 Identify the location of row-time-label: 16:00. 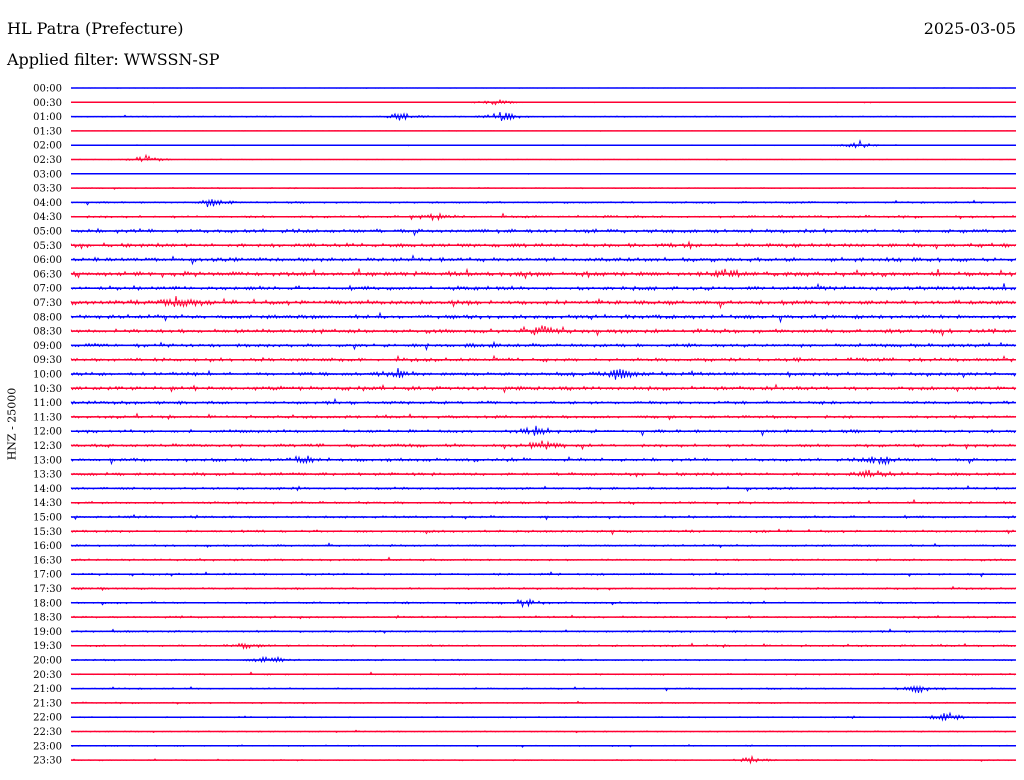
(47, 546).